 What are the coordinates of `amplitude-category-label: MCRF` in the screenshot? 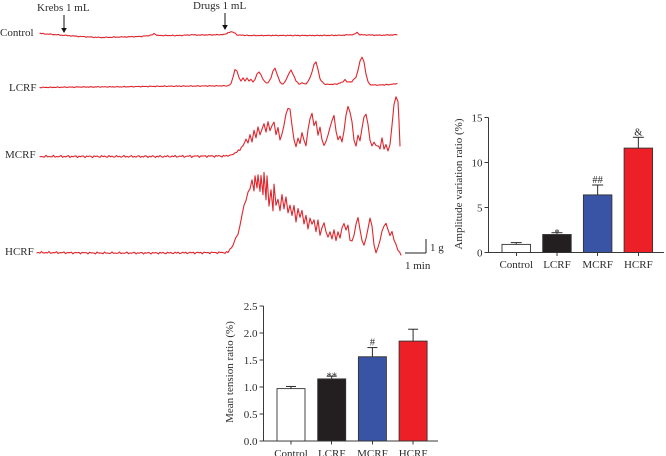 It's located at (597, 265).